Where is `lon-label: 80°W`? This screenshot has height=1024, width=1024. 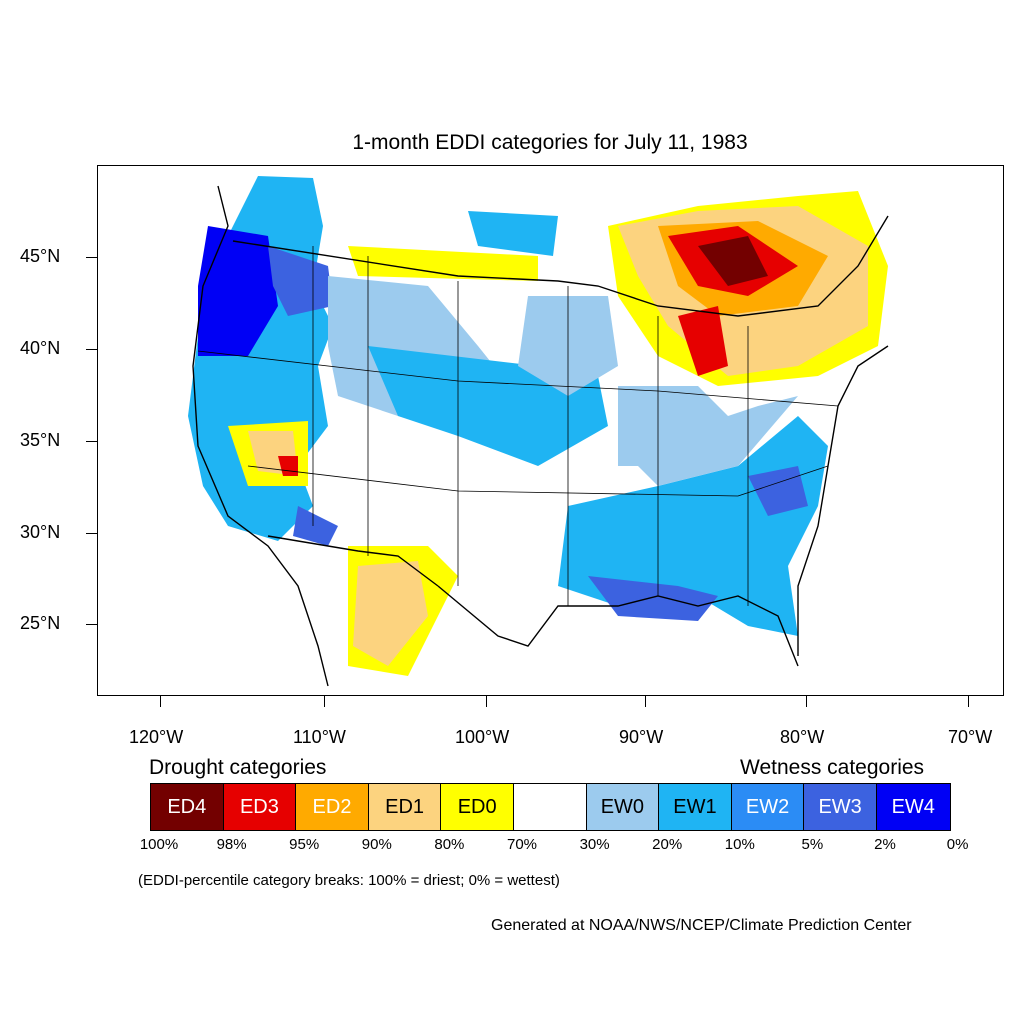 lon-label: 80°W is located at coordinates (802, 737).